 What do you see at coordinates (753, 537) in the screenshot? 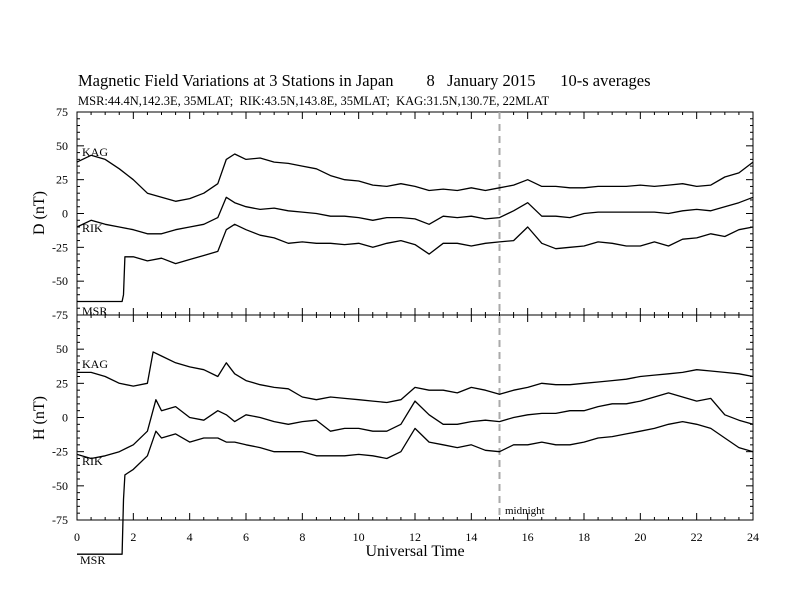
I see `x-tick-label: 24` at bounding box center [753, 537].